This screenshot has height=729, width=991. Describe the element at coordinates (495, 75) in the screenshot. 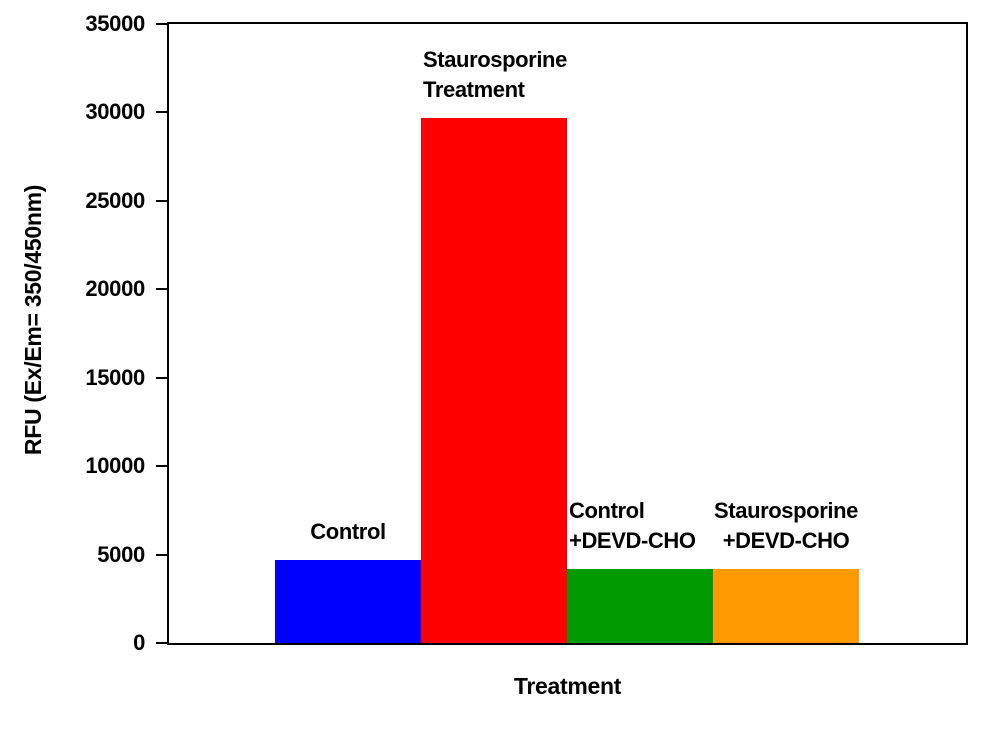

I see `bar-label-staurosporine-treatment: Staurosporine Treatment` at that location.